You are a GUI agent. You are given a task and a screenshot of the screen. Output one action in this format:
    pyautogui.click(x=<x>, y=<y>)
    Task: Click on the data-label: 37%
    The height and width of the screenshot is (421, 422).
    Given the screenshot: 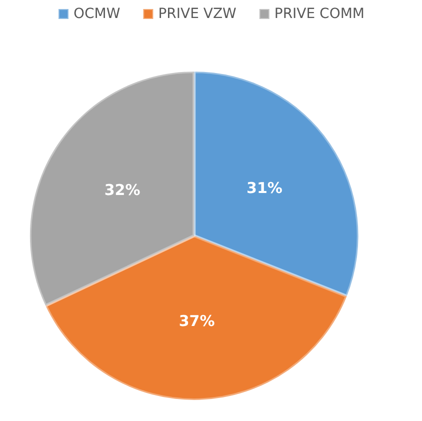 What is the action you would take?
    pyautogui.click(x=196, y=321)
    